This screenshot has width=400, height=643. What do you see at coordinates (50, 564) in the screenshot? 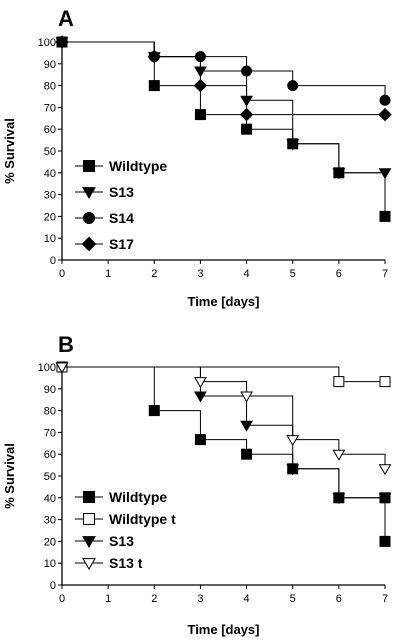
I see `y-tick-label: 10` at bounding box center [50, 564].